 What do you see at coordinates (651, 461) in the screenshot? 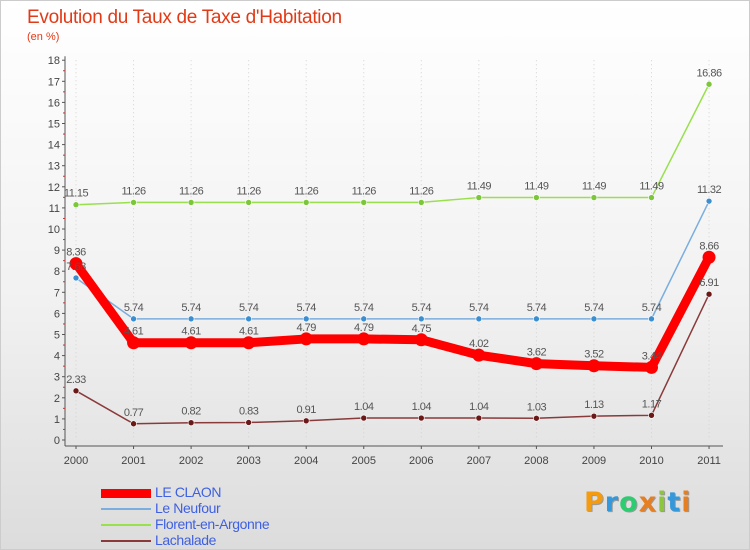
I see `x-tick-label: 2010` at bounding box center [651, 461].